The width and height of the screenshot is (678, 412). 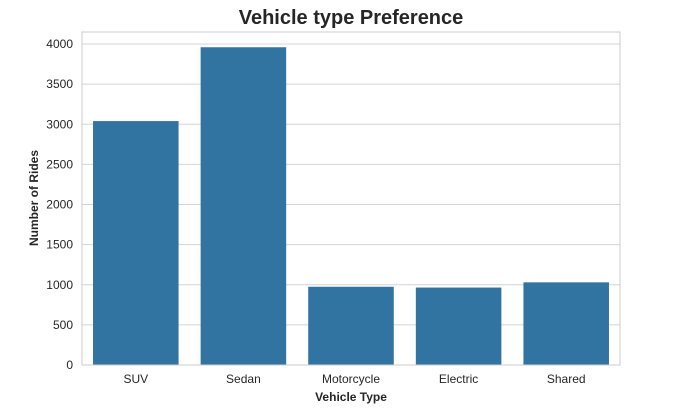 I want to click on x-tick-label: Motorcycle, so click(x=351, y=379).